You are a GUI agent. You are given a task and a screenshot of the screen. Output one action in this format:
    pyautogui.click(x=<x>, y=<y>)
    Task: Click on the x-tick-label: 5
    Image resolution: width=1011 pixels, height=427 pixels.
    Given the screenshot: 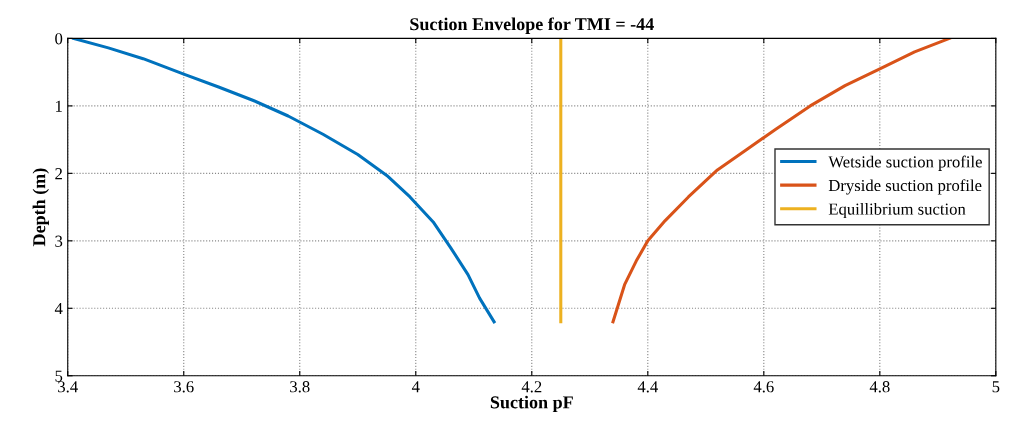 What is the action you would take?
    pyautogui.click(x=996, y=387)
    